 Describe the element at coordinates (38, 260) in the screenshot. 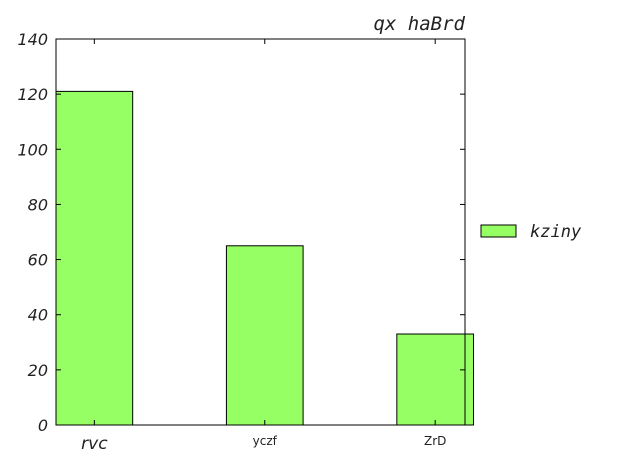

I see `y-tick-label: 60` at that location.